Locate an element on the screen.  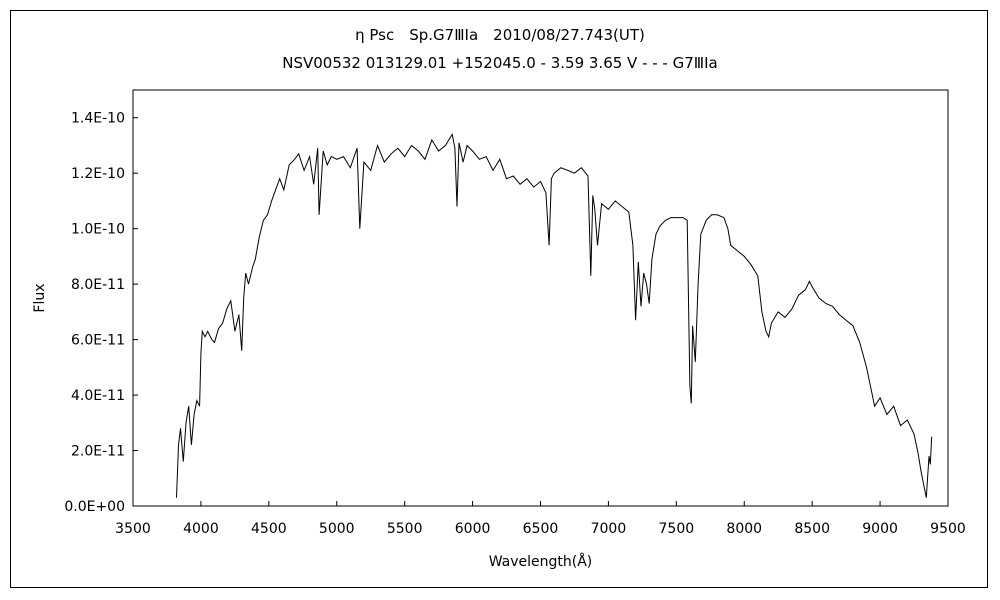
x-tick-label: 8500 is located at coordinates (812, 529).